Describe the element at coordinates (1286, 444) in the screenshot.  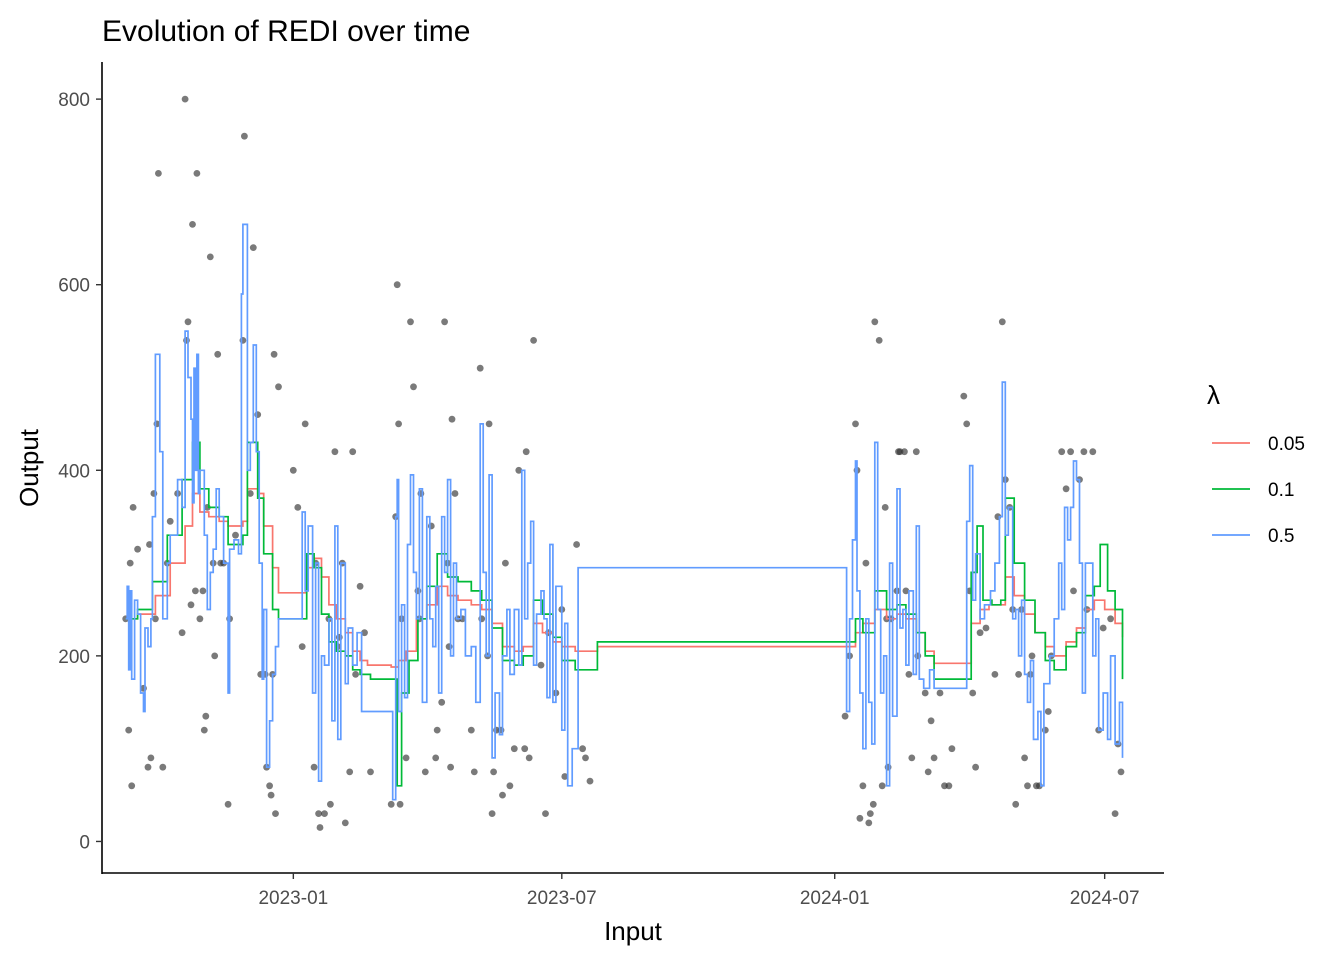
I see `legend-label-0.05: 0.05` at that location.